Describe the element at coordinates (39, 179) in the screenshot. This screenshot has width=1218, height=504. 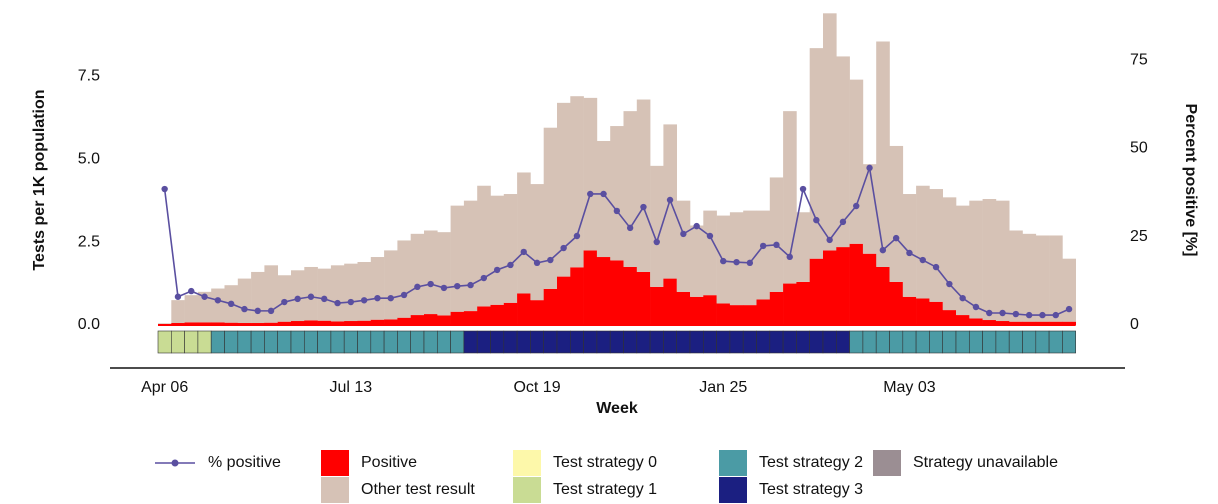
I see `y-axis-label: Tests per 1K population` at that location.